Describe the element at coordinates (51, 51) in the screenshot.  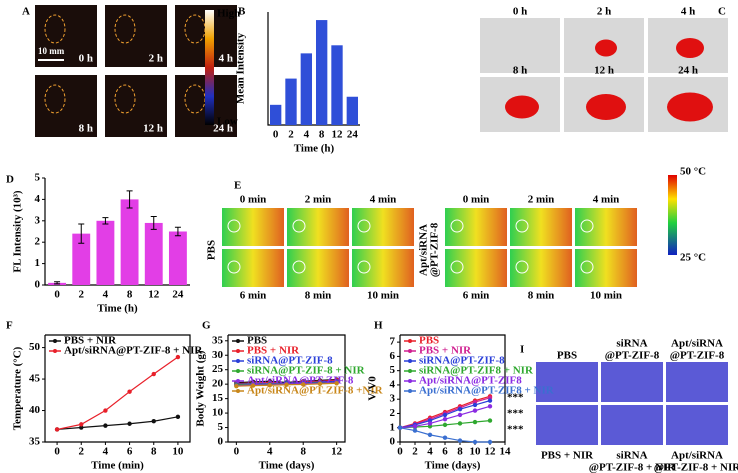
I see `scale-bar-label: 10 mm` at that location.